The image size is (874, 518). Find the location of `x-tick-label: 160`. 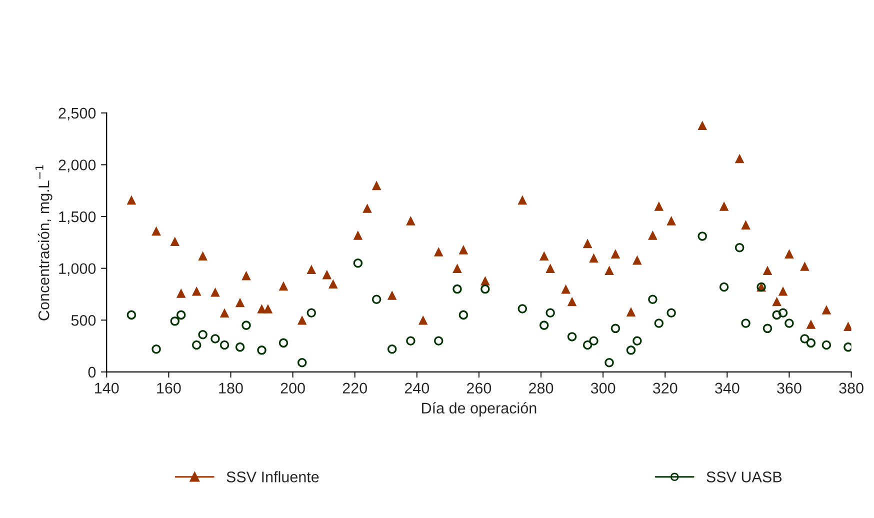

x-tick-label: 160 is located at coordinates (169, 388).